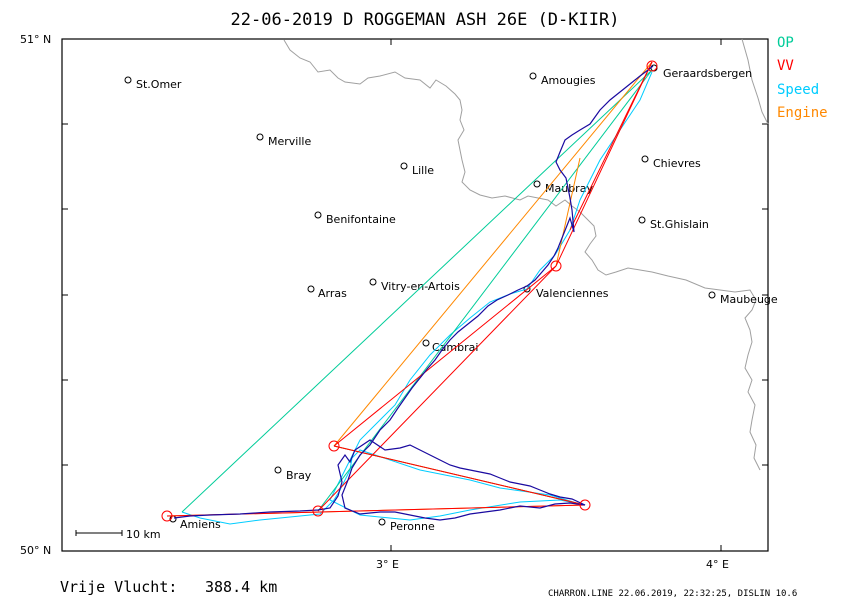 This screenshot has width=853, height=603. Describe the element at coordinates (118, 534) in the screenshot. I see `scale-bar: 10 km` at that location.